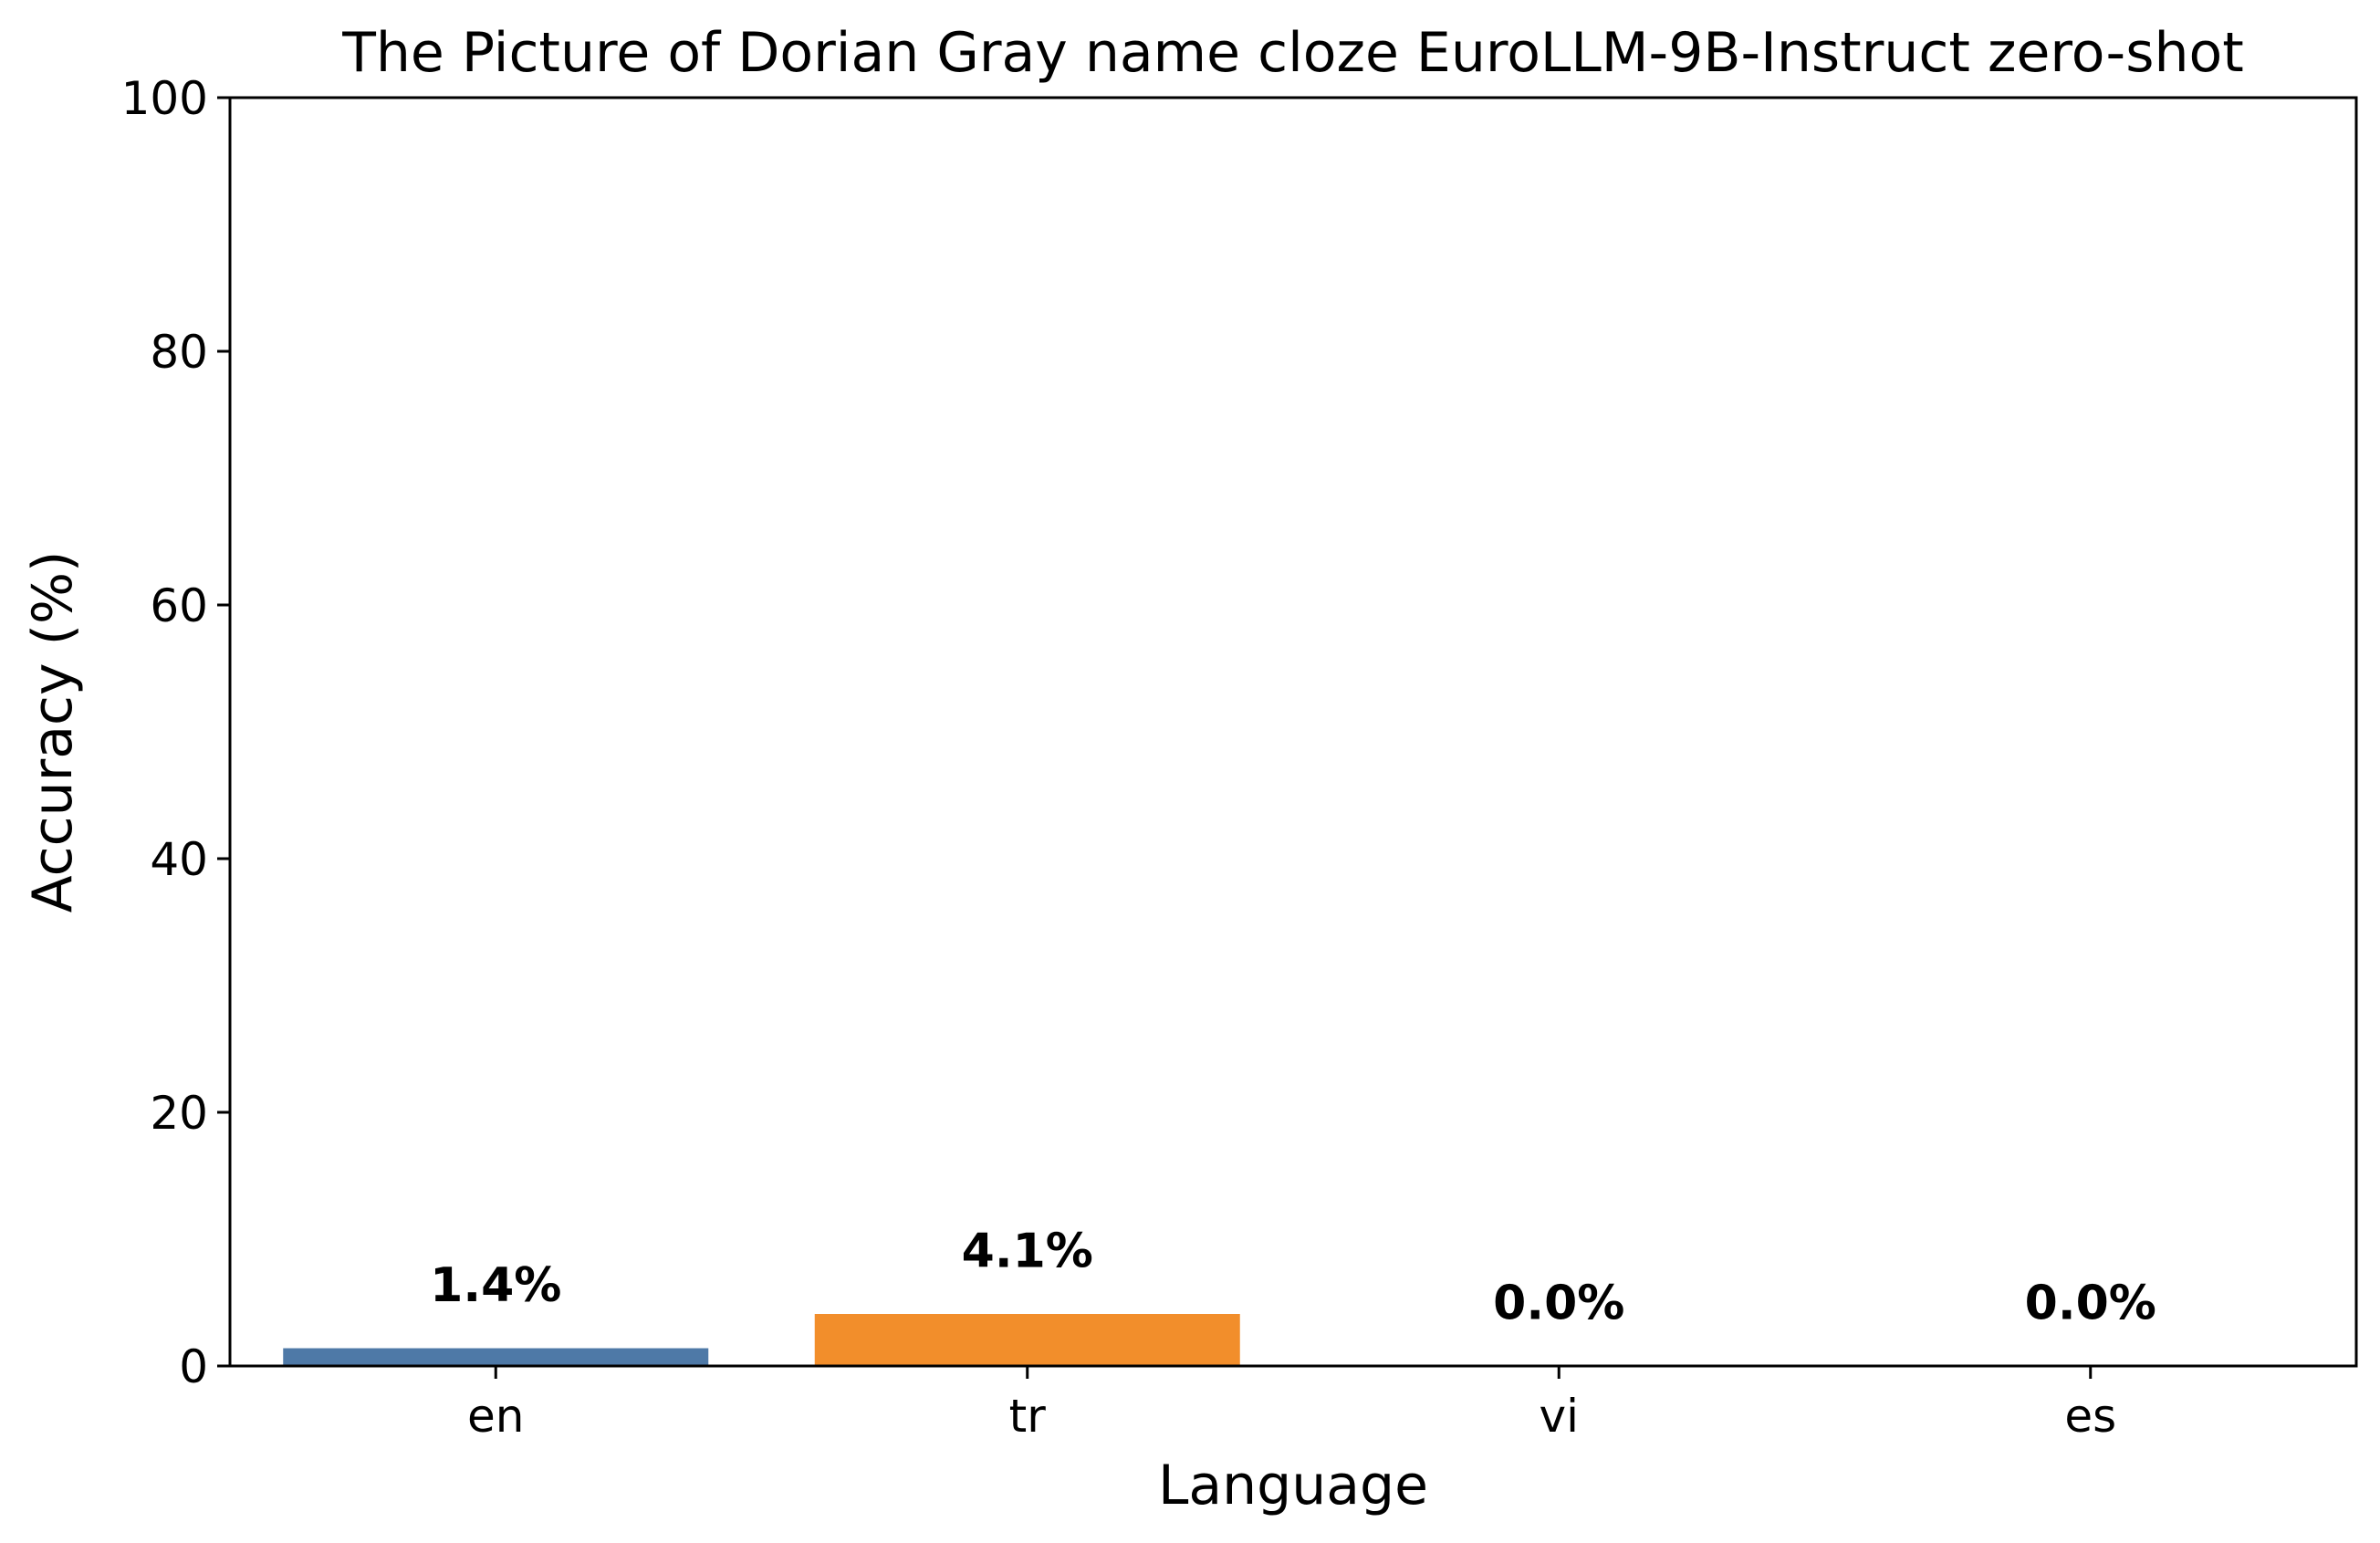 The width and height of the screenshot is (2380, 1543). What do you see at coordinates (495, 1285) in the screenshot?
I see `value-label-en: 1.4%` at bounding box center [495, 1285].